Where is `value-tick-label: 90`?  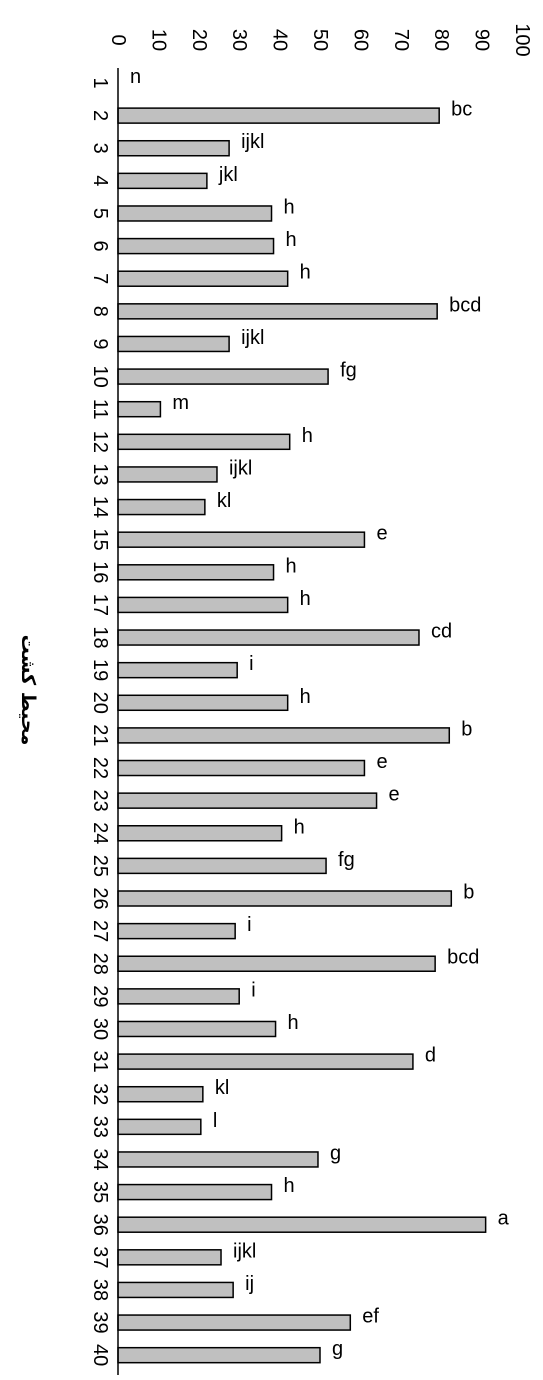
value-tick-label: 90 is located at coordinates (482, 40).